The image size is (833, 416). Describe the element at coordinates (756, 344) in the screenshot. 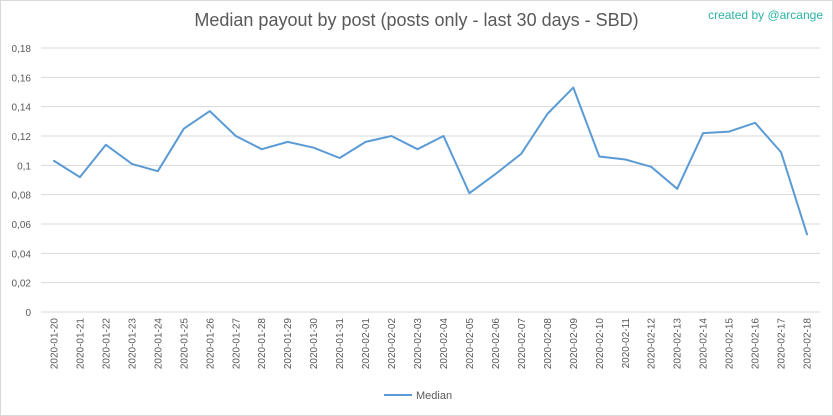

I see `x-tick-label: 2020-02-16` at that location.